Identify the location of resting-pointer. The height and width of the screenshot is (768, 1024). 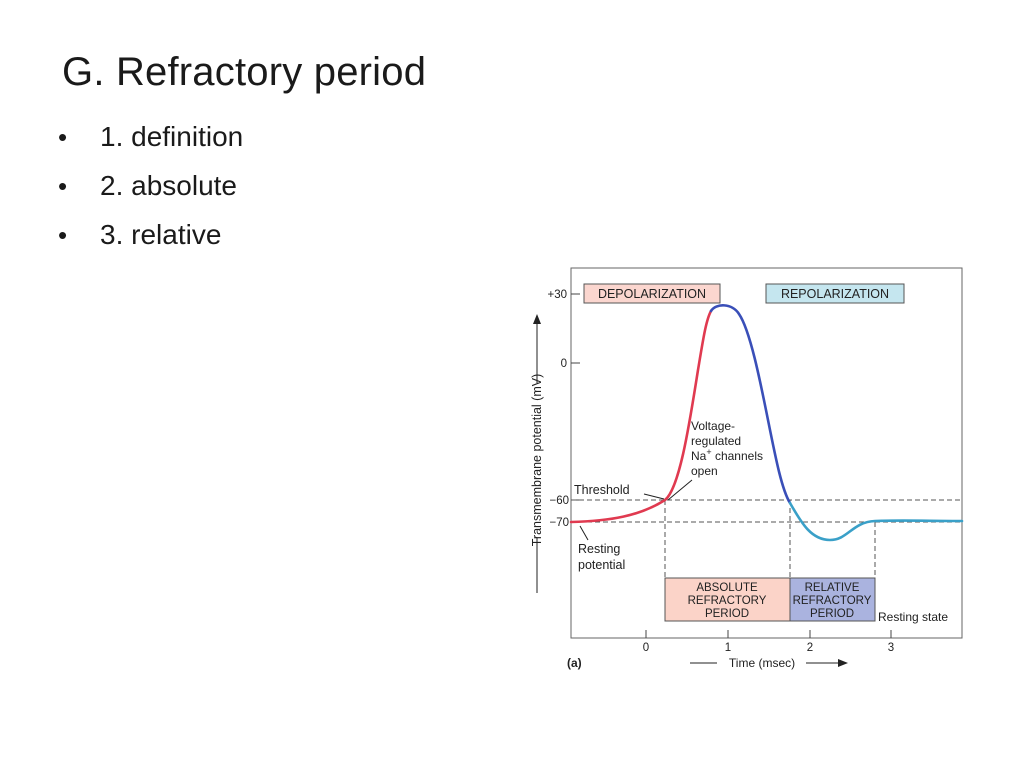
(584, 533).